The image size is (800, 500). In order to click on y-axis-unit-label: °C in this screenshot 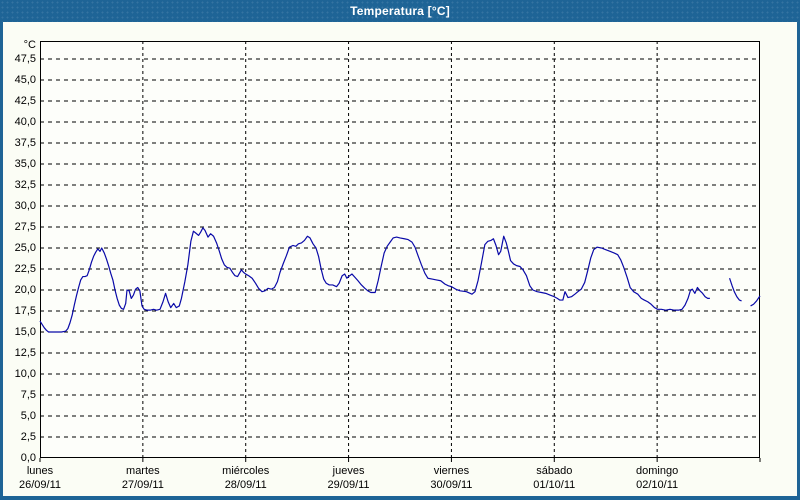, I will do `click(29, 45)`.